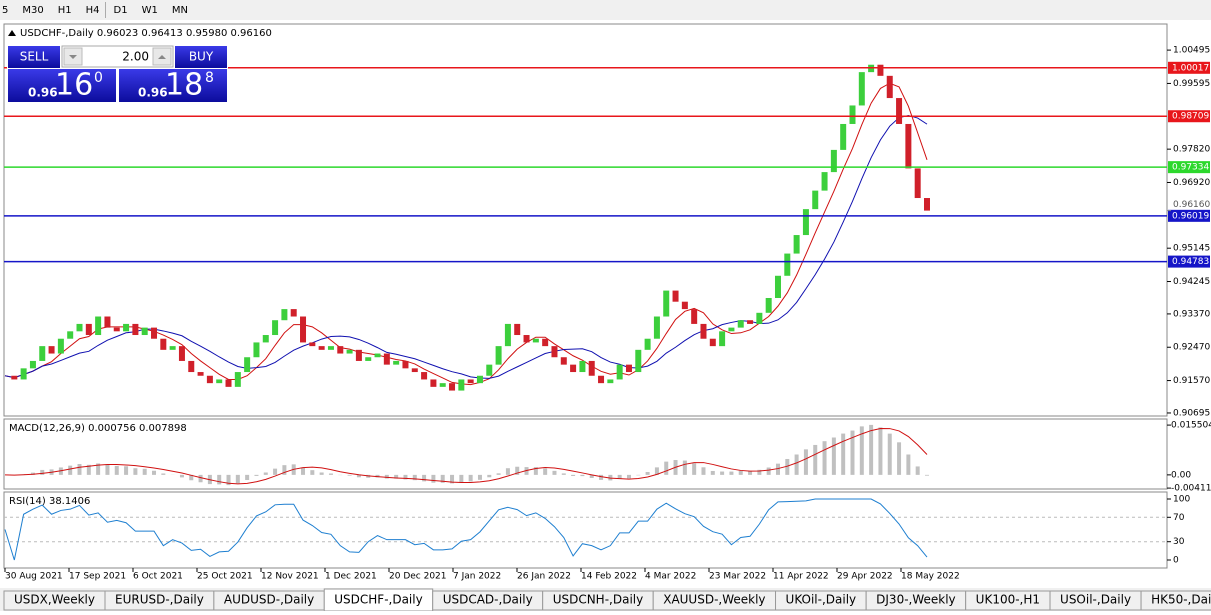 The image size is (1211, 615). I want to click on y-tick-label: 0.90695, so click(1191, 413).